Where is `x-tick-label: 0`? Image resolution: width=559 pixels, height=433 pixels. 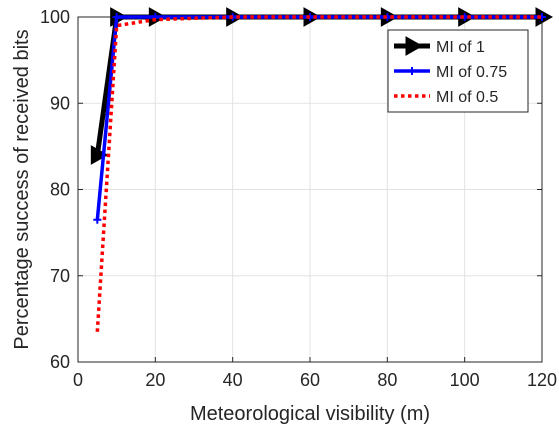
x-tick-label: 0 is located at coordinates (78, 380).